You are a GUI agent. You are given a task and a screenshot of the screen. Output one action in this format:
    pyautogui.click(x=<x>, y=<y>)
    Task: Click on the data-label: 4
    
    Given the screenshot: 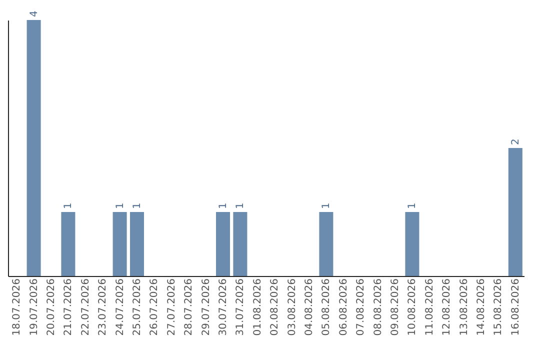 What is the action you would take?
    pyautogui.click(x=34, y=13)
    